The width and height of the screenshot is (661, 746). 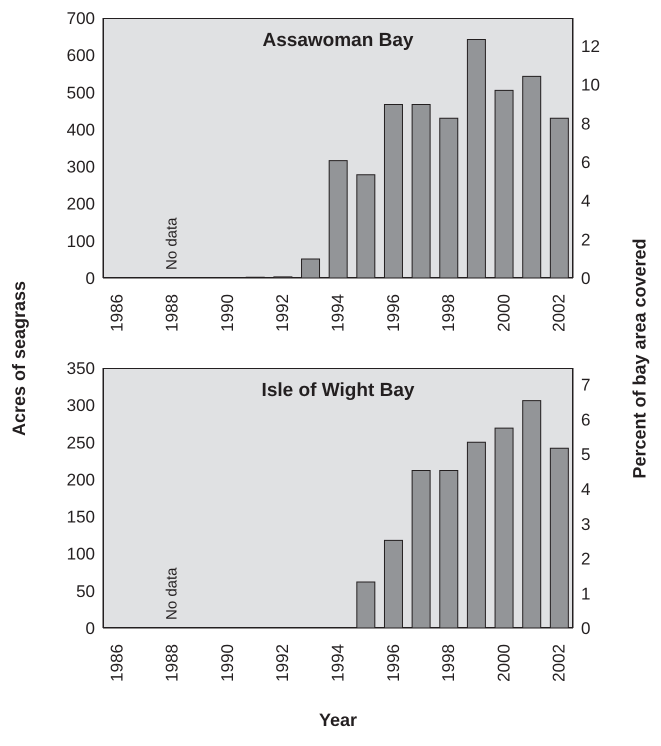 What do you see at coordinates (585, 454) in the screenshot?
I see `y2-tick-label: 5` at bounding box center [585, 454].